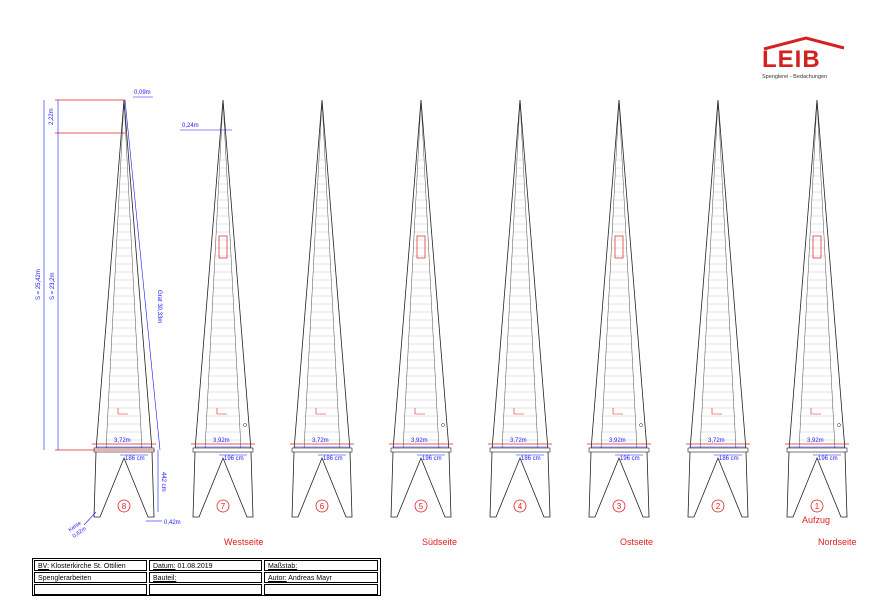 This screenshot has width=872, height=616. Describe the element at coordinates (195, 566) in the screenshot. I see `tb-datum-value: 01.08.2019` at that location.